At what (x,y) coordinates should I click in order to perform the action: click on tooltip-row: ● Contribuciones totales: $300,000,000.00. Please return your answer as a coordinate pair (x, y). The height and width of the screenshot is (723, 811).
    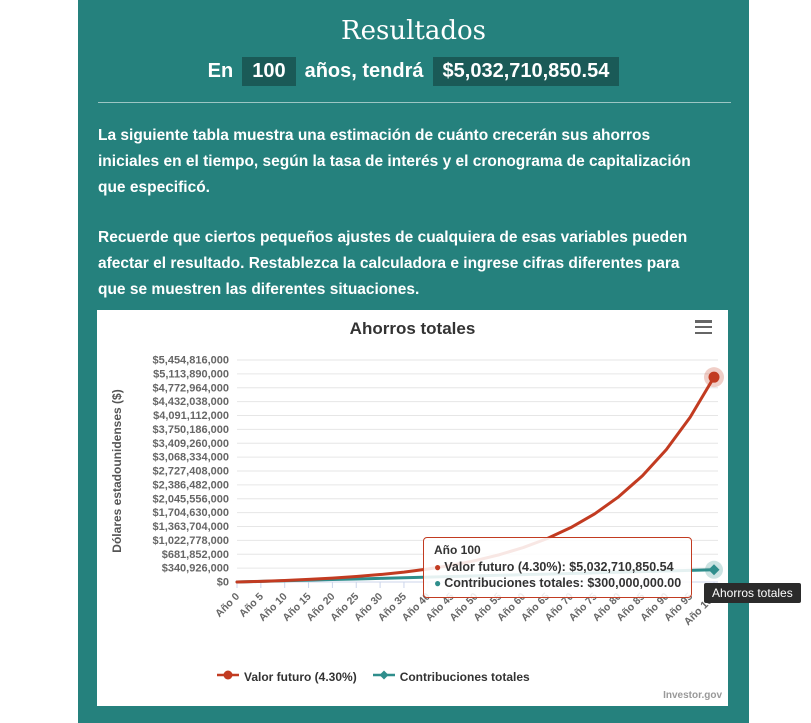
    Looking at the image, I should click on (557, 583).